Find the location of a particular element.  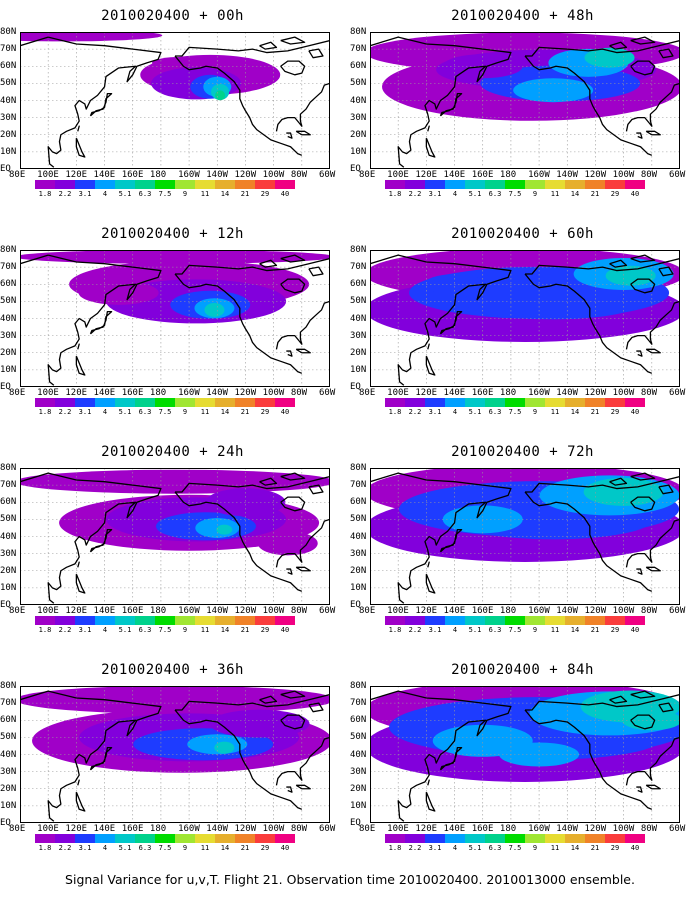

colorbar-label: 21 is located at coordinates (595, 412).